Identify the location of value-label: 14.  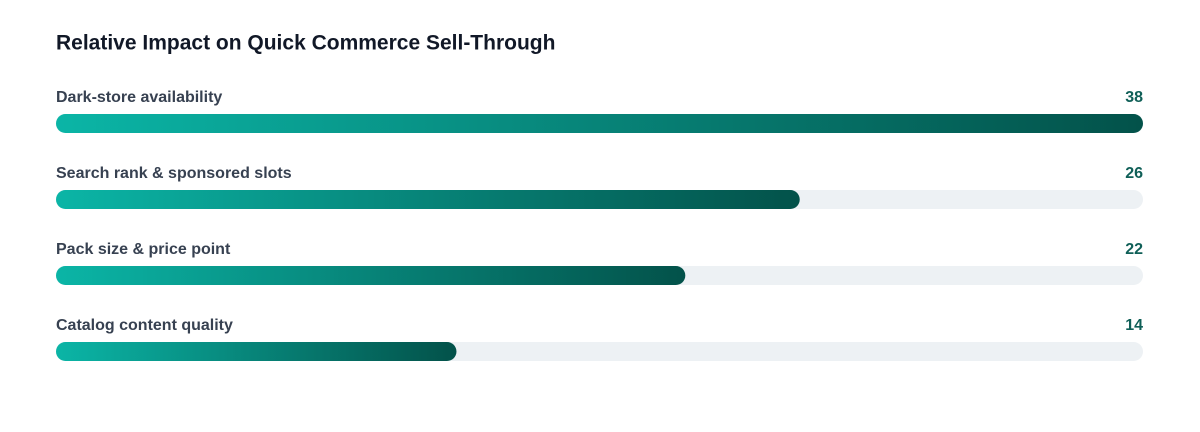
(1134, 325).